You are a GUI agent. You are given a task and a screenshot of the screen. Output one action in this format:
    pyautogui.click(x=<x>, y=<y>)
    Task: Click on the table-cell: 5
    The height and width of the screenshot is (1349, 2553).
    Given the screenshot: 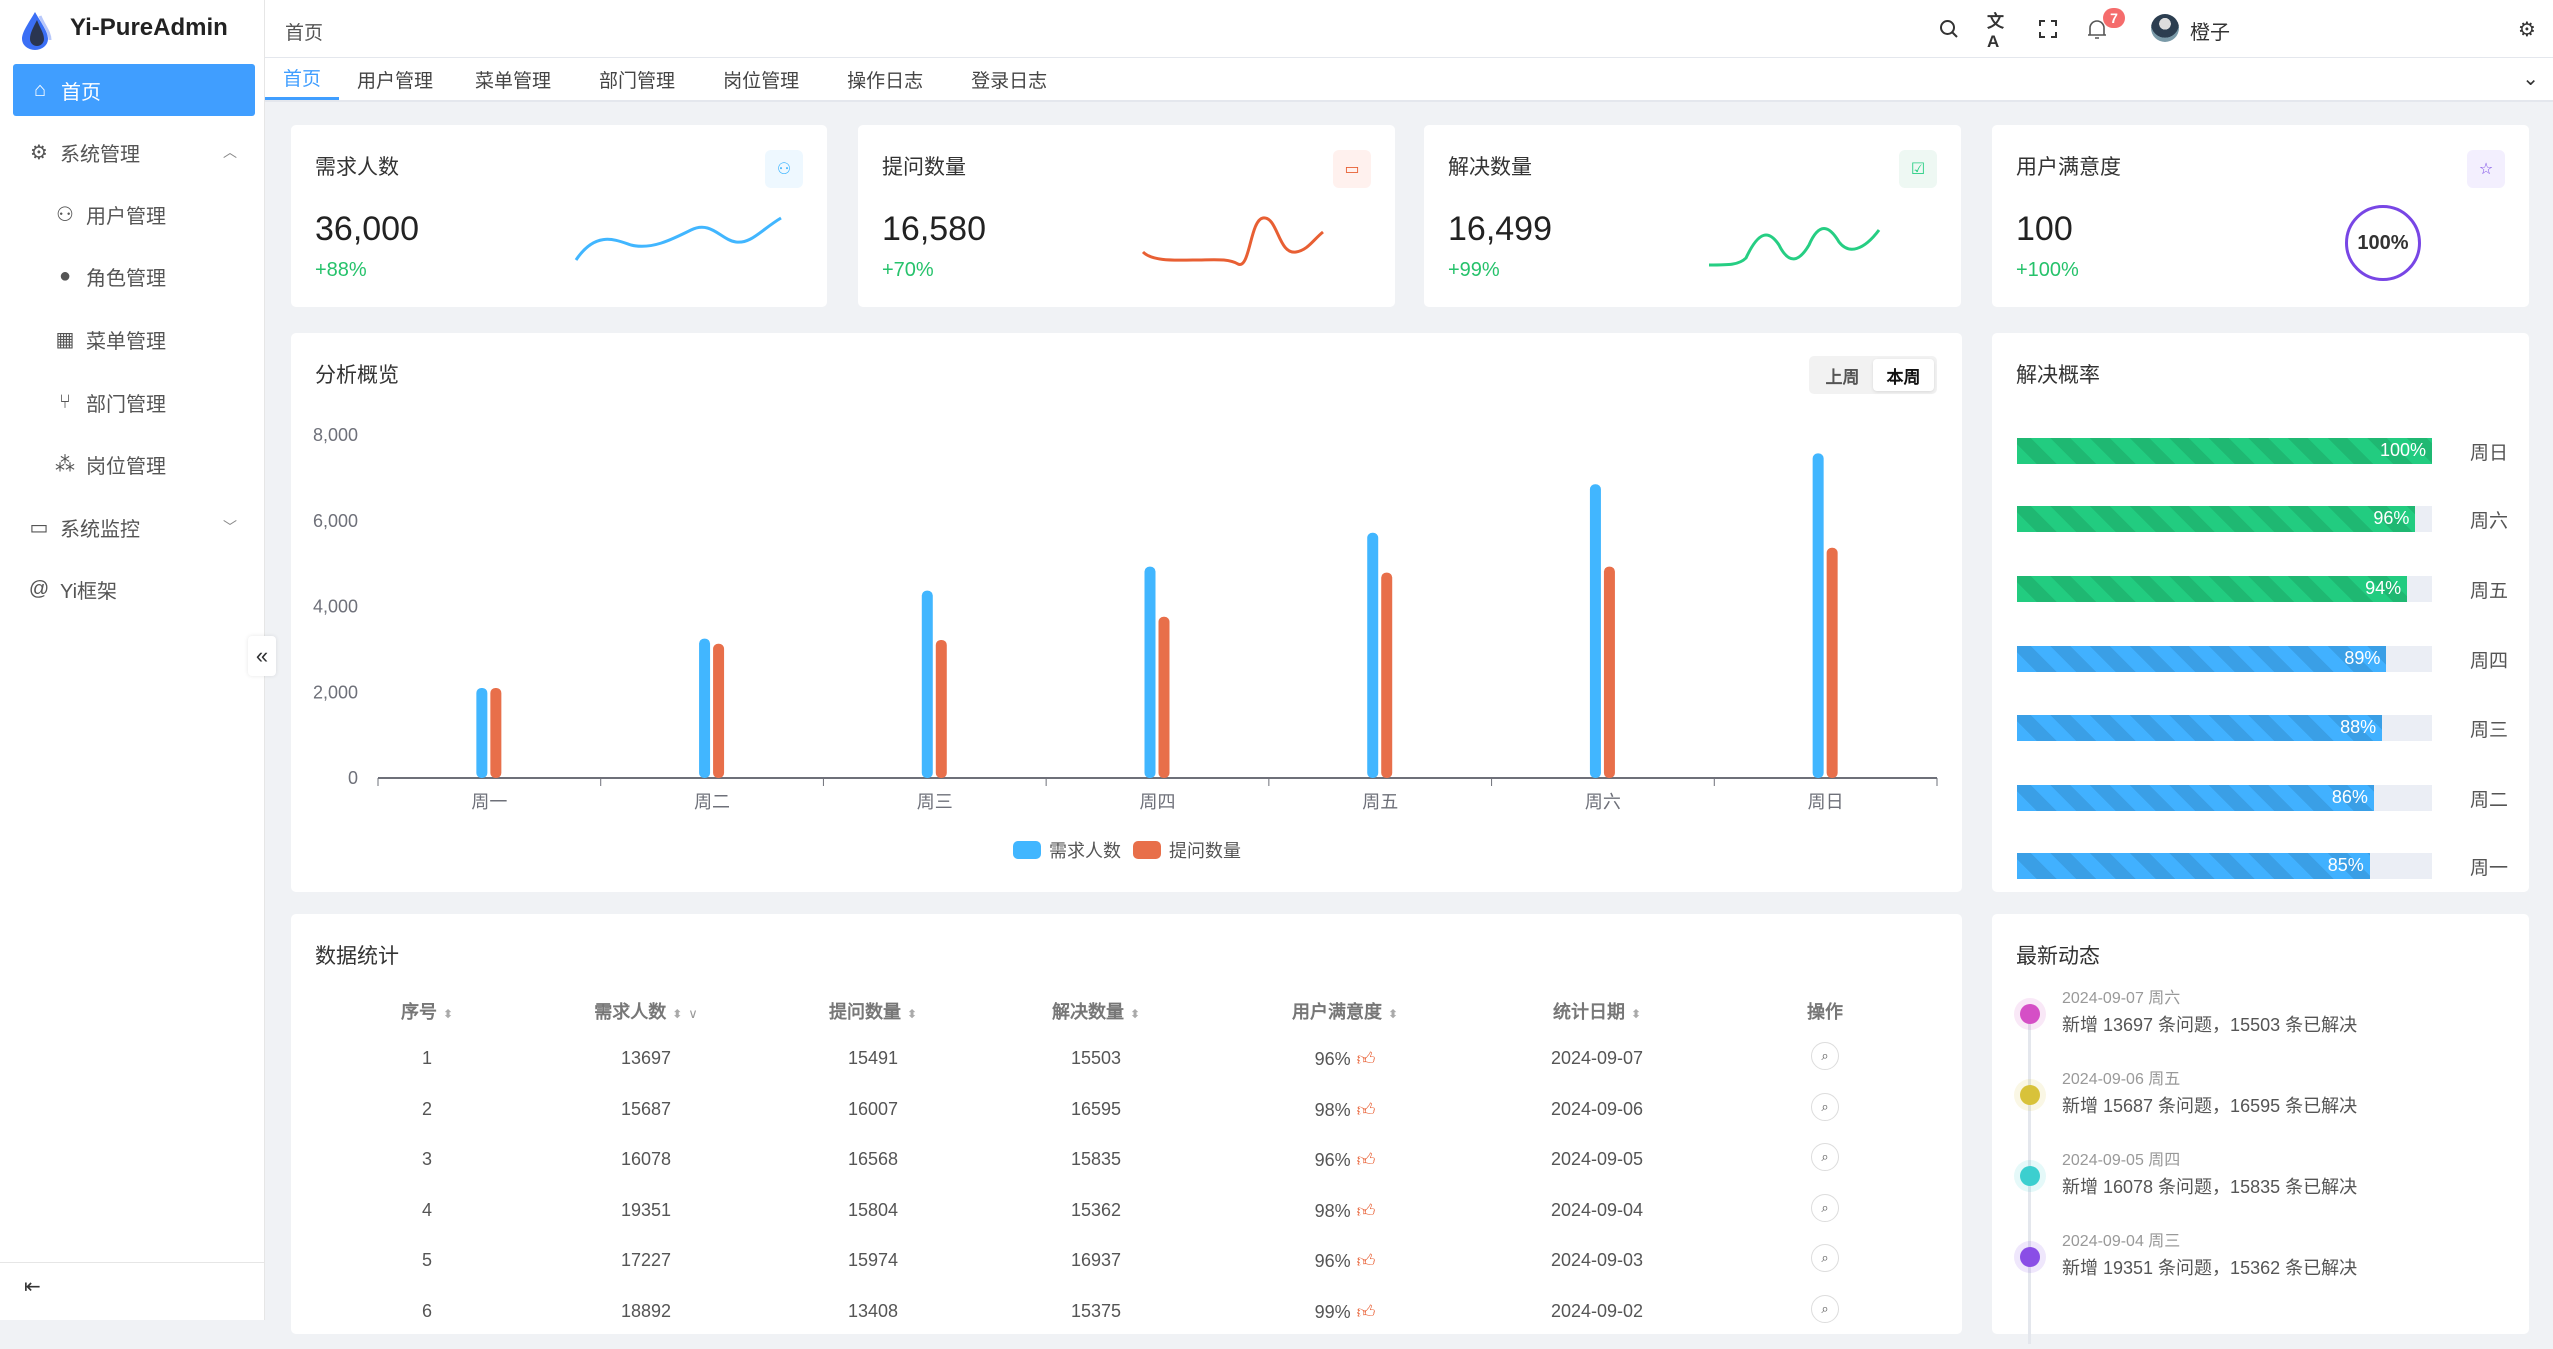 What is the action you would take?
    pyautogui.click(x=427, y=1260)
    